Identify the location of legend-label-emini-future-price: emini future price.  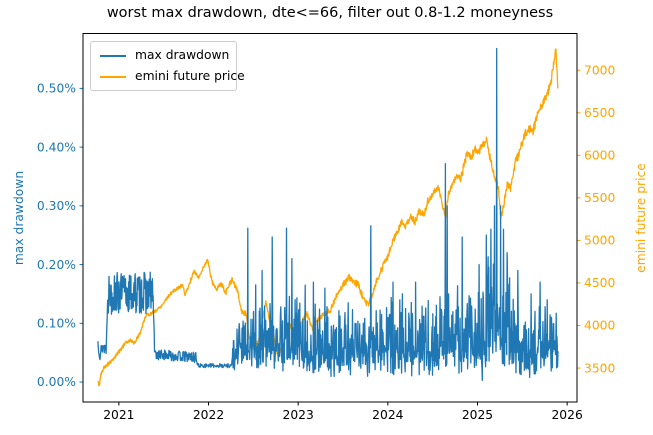
(190, 76).